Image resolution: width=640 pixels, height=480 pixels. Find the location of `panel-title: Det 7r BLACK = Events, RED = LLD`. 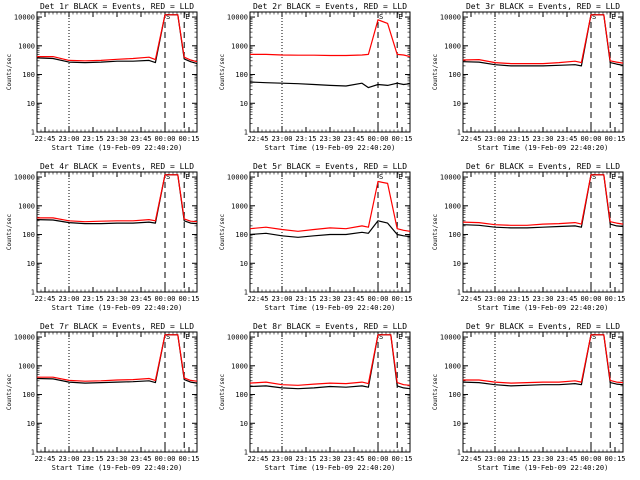

panel-title: Det 7r BLACK = Events, RED = LLD is located at coordinates (117, 326).